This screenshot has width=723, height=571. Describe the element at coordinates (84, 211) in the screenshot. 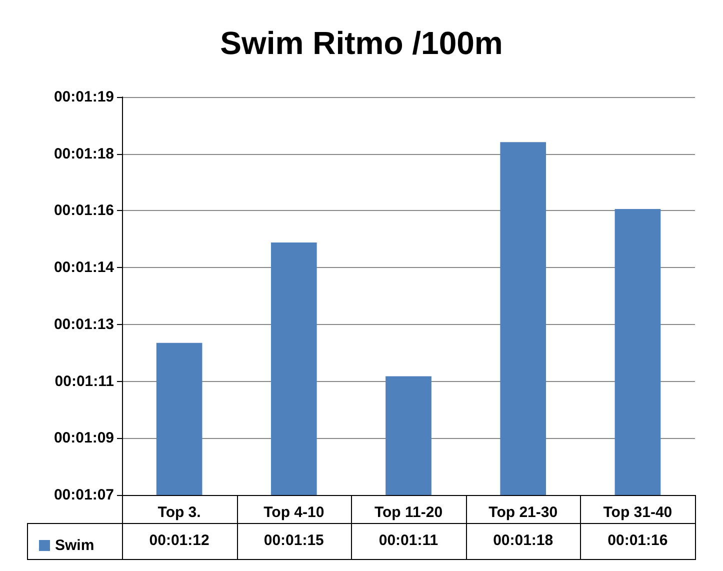

I see `y-tick-label: 00:01:16` at that location.